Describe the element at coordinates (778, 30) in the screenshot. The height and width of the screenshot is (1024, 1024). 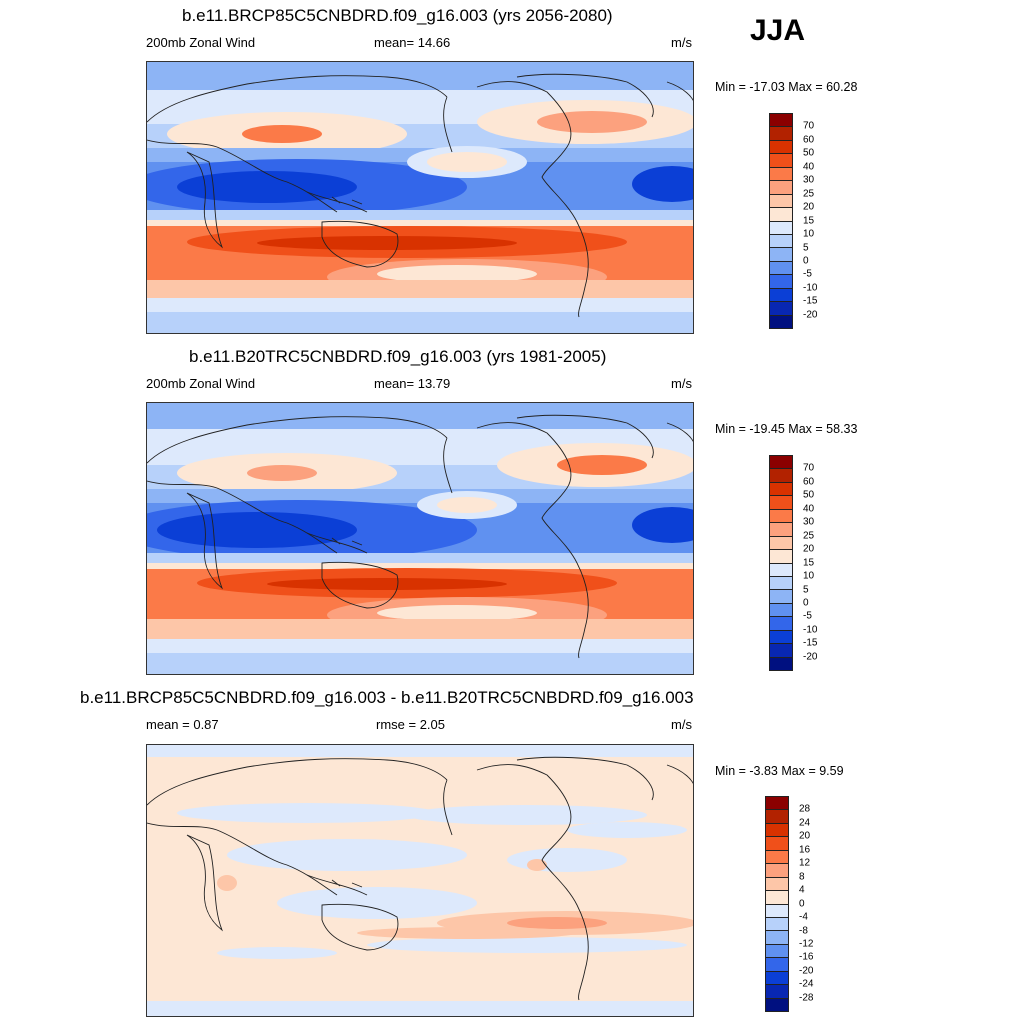
I see `season-label: JJA` at that location.